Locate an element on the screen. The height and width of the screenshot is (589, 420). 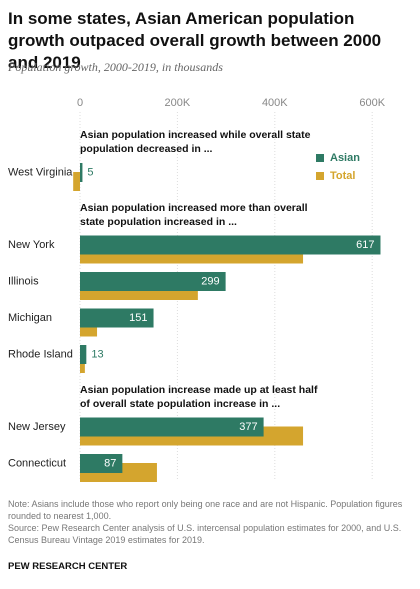
x-tick-label: 200K is located at coordinates (178, 103).